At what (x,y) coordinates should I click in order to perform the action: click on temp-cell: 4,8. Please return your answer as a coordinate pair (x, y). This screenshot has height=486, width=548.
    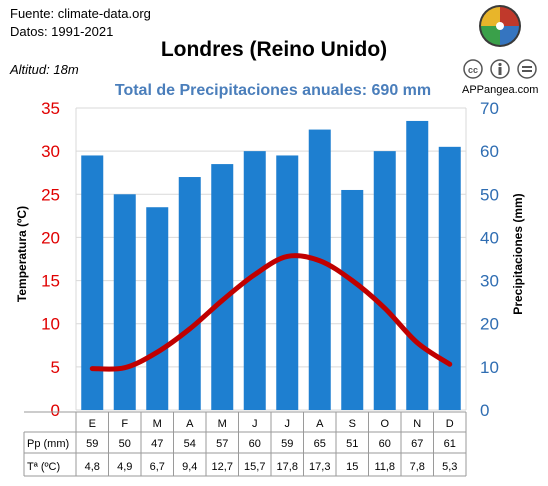
    Looking at the image, I should click on (92, 467).